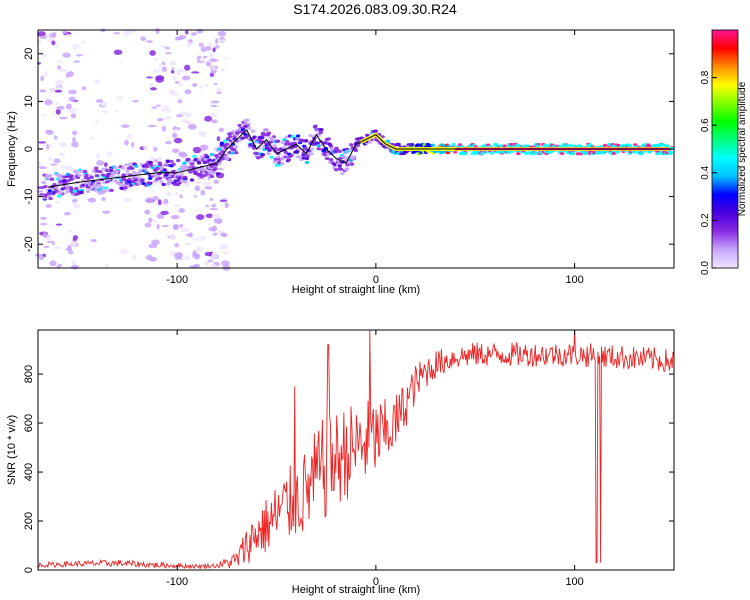  What do you see at coordinates (177, 280) in the screenshot?
I see `x-tick-label: -100` at bounding box center [177, 280].